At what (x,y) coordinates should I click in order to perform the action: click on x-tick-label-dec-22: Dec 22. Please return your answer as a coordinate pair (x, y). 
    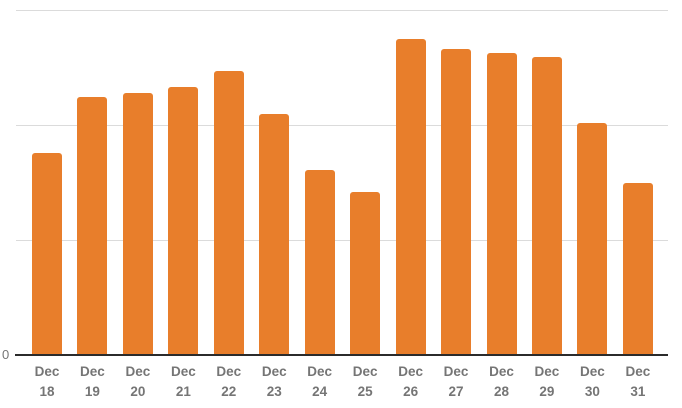
    Looking at the image, I should click on (229, 381).